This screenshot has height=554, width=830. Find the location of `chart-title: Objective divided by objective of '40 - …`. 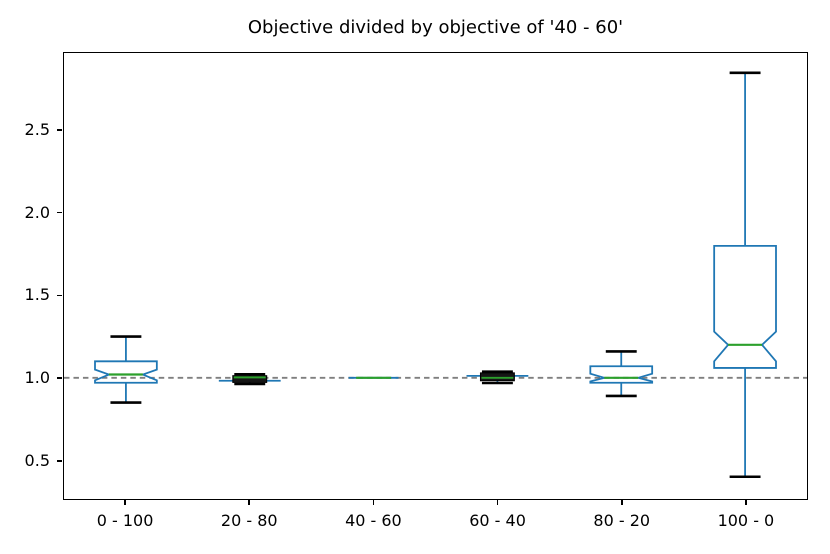

chart-title: Objective divided by objective of '40 - … is located at coordinates (435, 27).